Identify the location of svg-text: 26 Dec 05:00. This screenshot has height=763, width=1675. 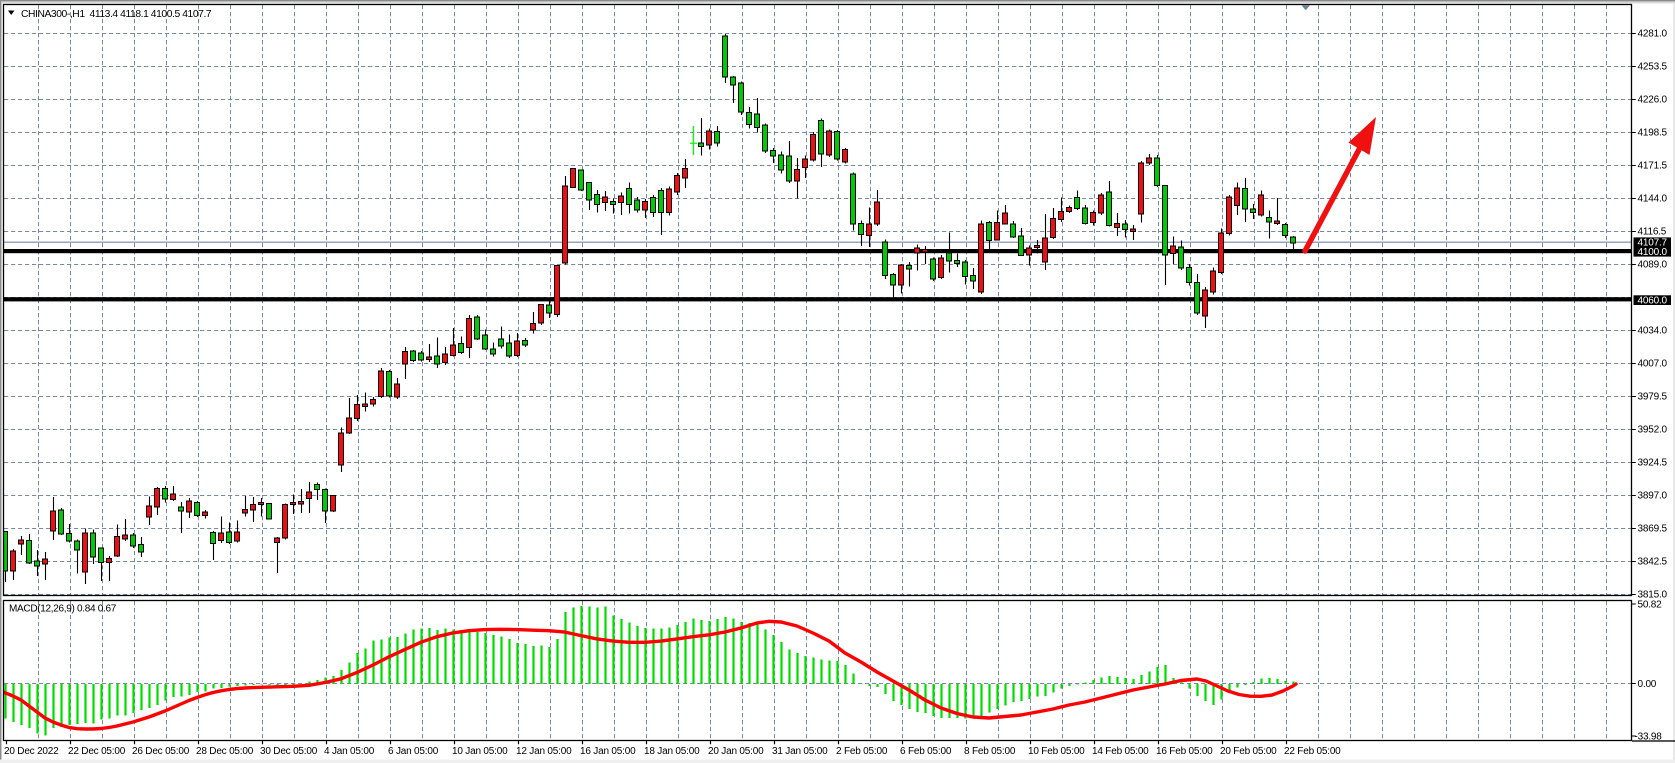
(161, 751).